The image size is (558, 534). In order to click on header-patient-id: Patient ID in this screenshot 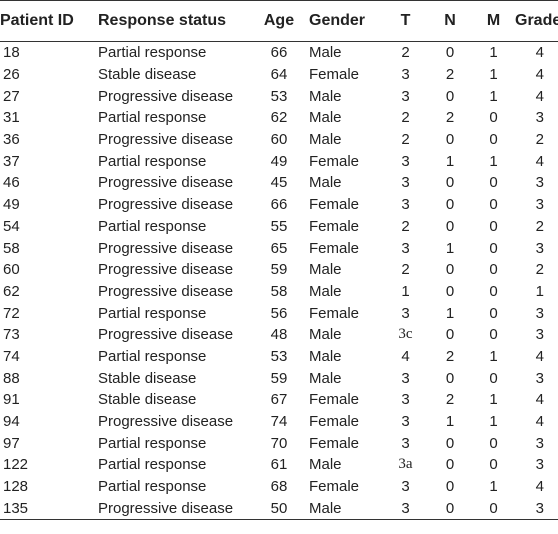, I will do `click(48, 21)`.